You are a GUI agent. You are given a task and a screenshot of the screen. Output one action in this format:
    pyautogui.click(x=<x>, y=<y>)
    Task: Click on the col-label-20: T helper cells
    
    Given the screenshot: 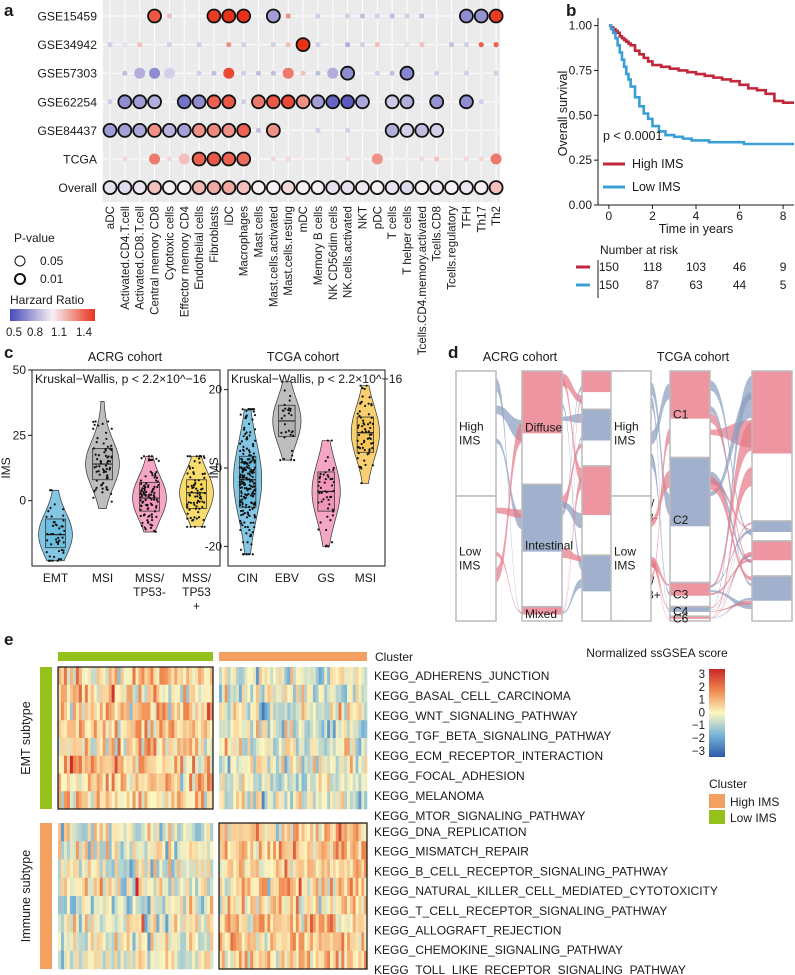 What is the action you would take?
    pyautogui.click(x=407, y=240)
    